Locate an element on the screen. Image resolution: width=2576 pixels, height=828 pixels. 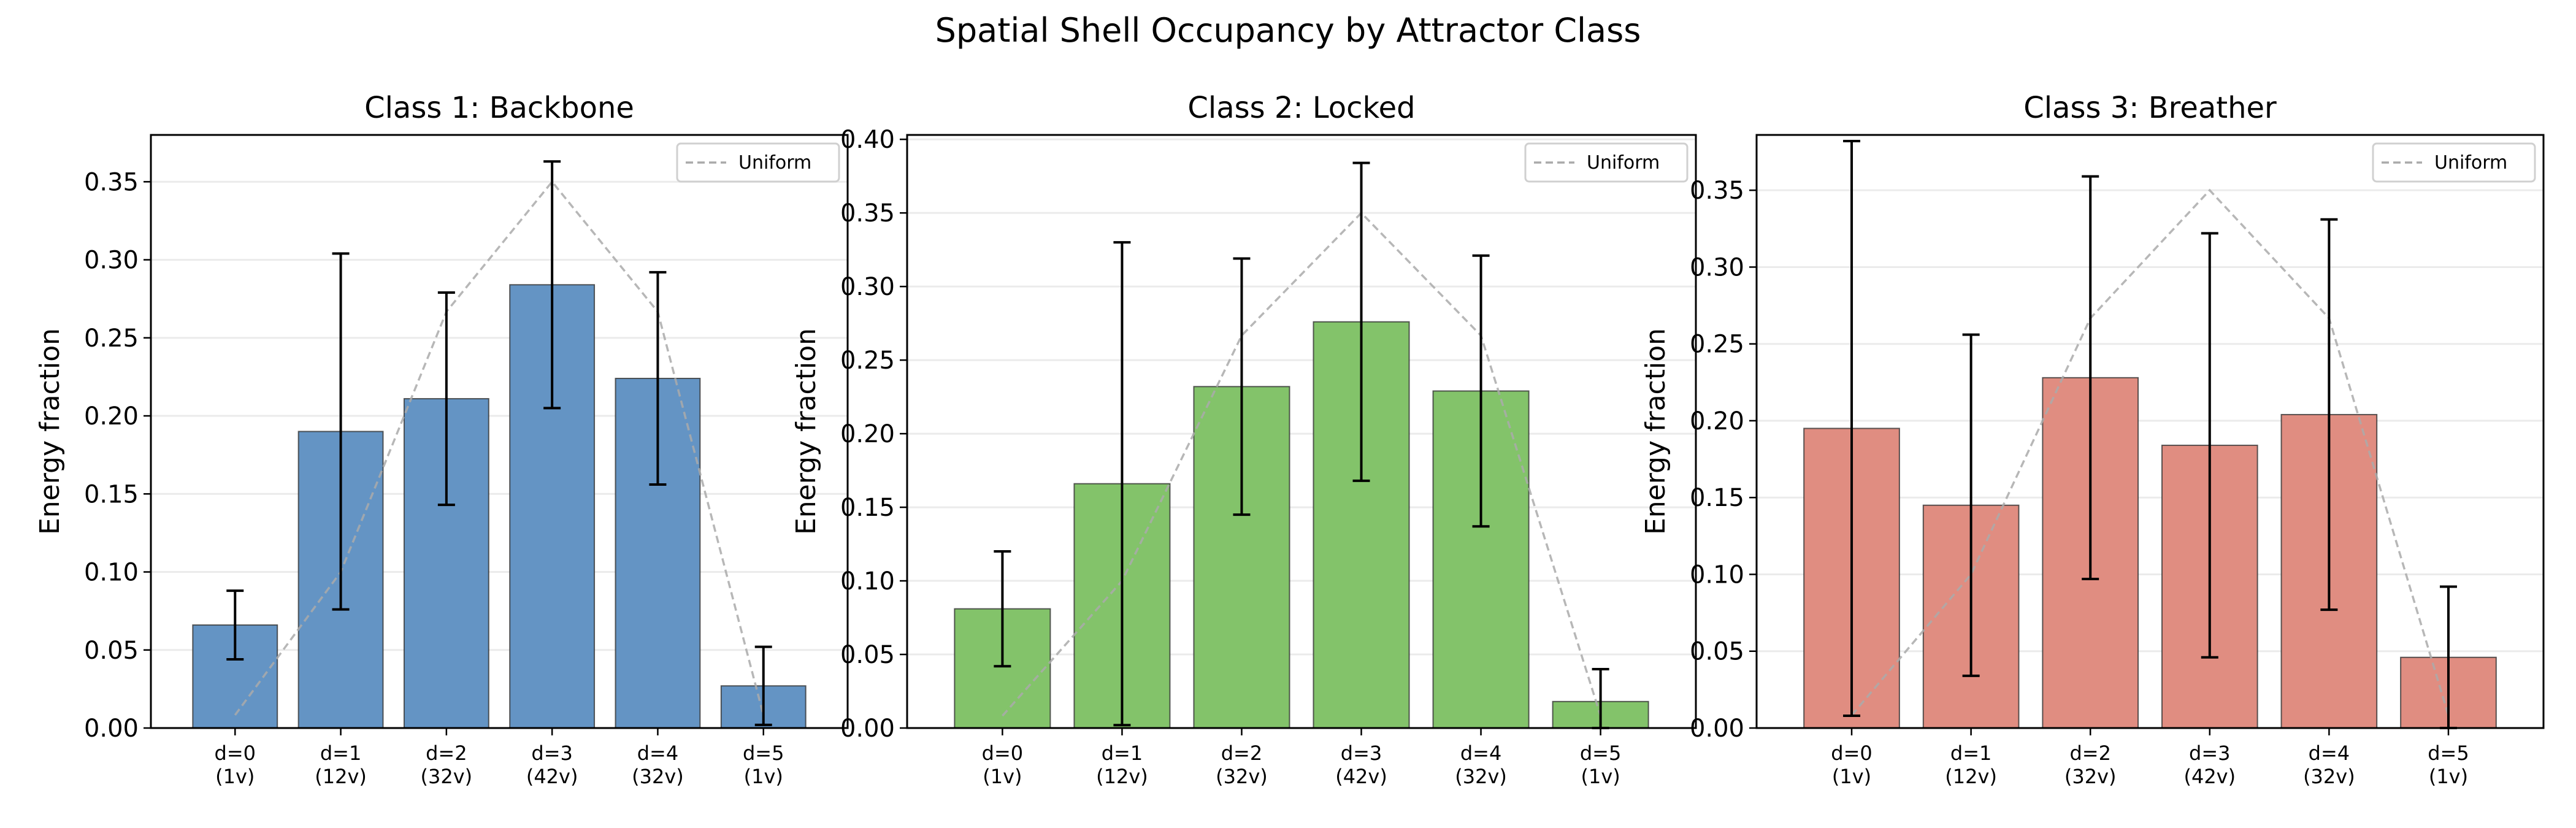
y-tick-label: 0.40 is located at coordinates (867, 140).